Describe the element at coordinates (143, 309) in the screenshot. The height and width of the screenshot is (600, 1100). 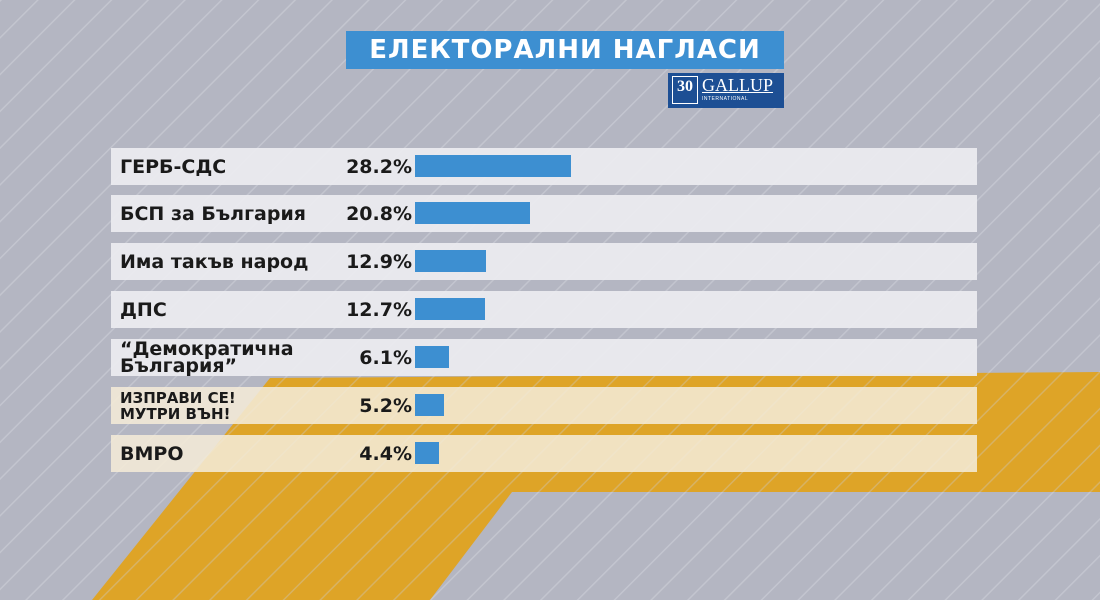
I see `category-label: ДПС` at that location.